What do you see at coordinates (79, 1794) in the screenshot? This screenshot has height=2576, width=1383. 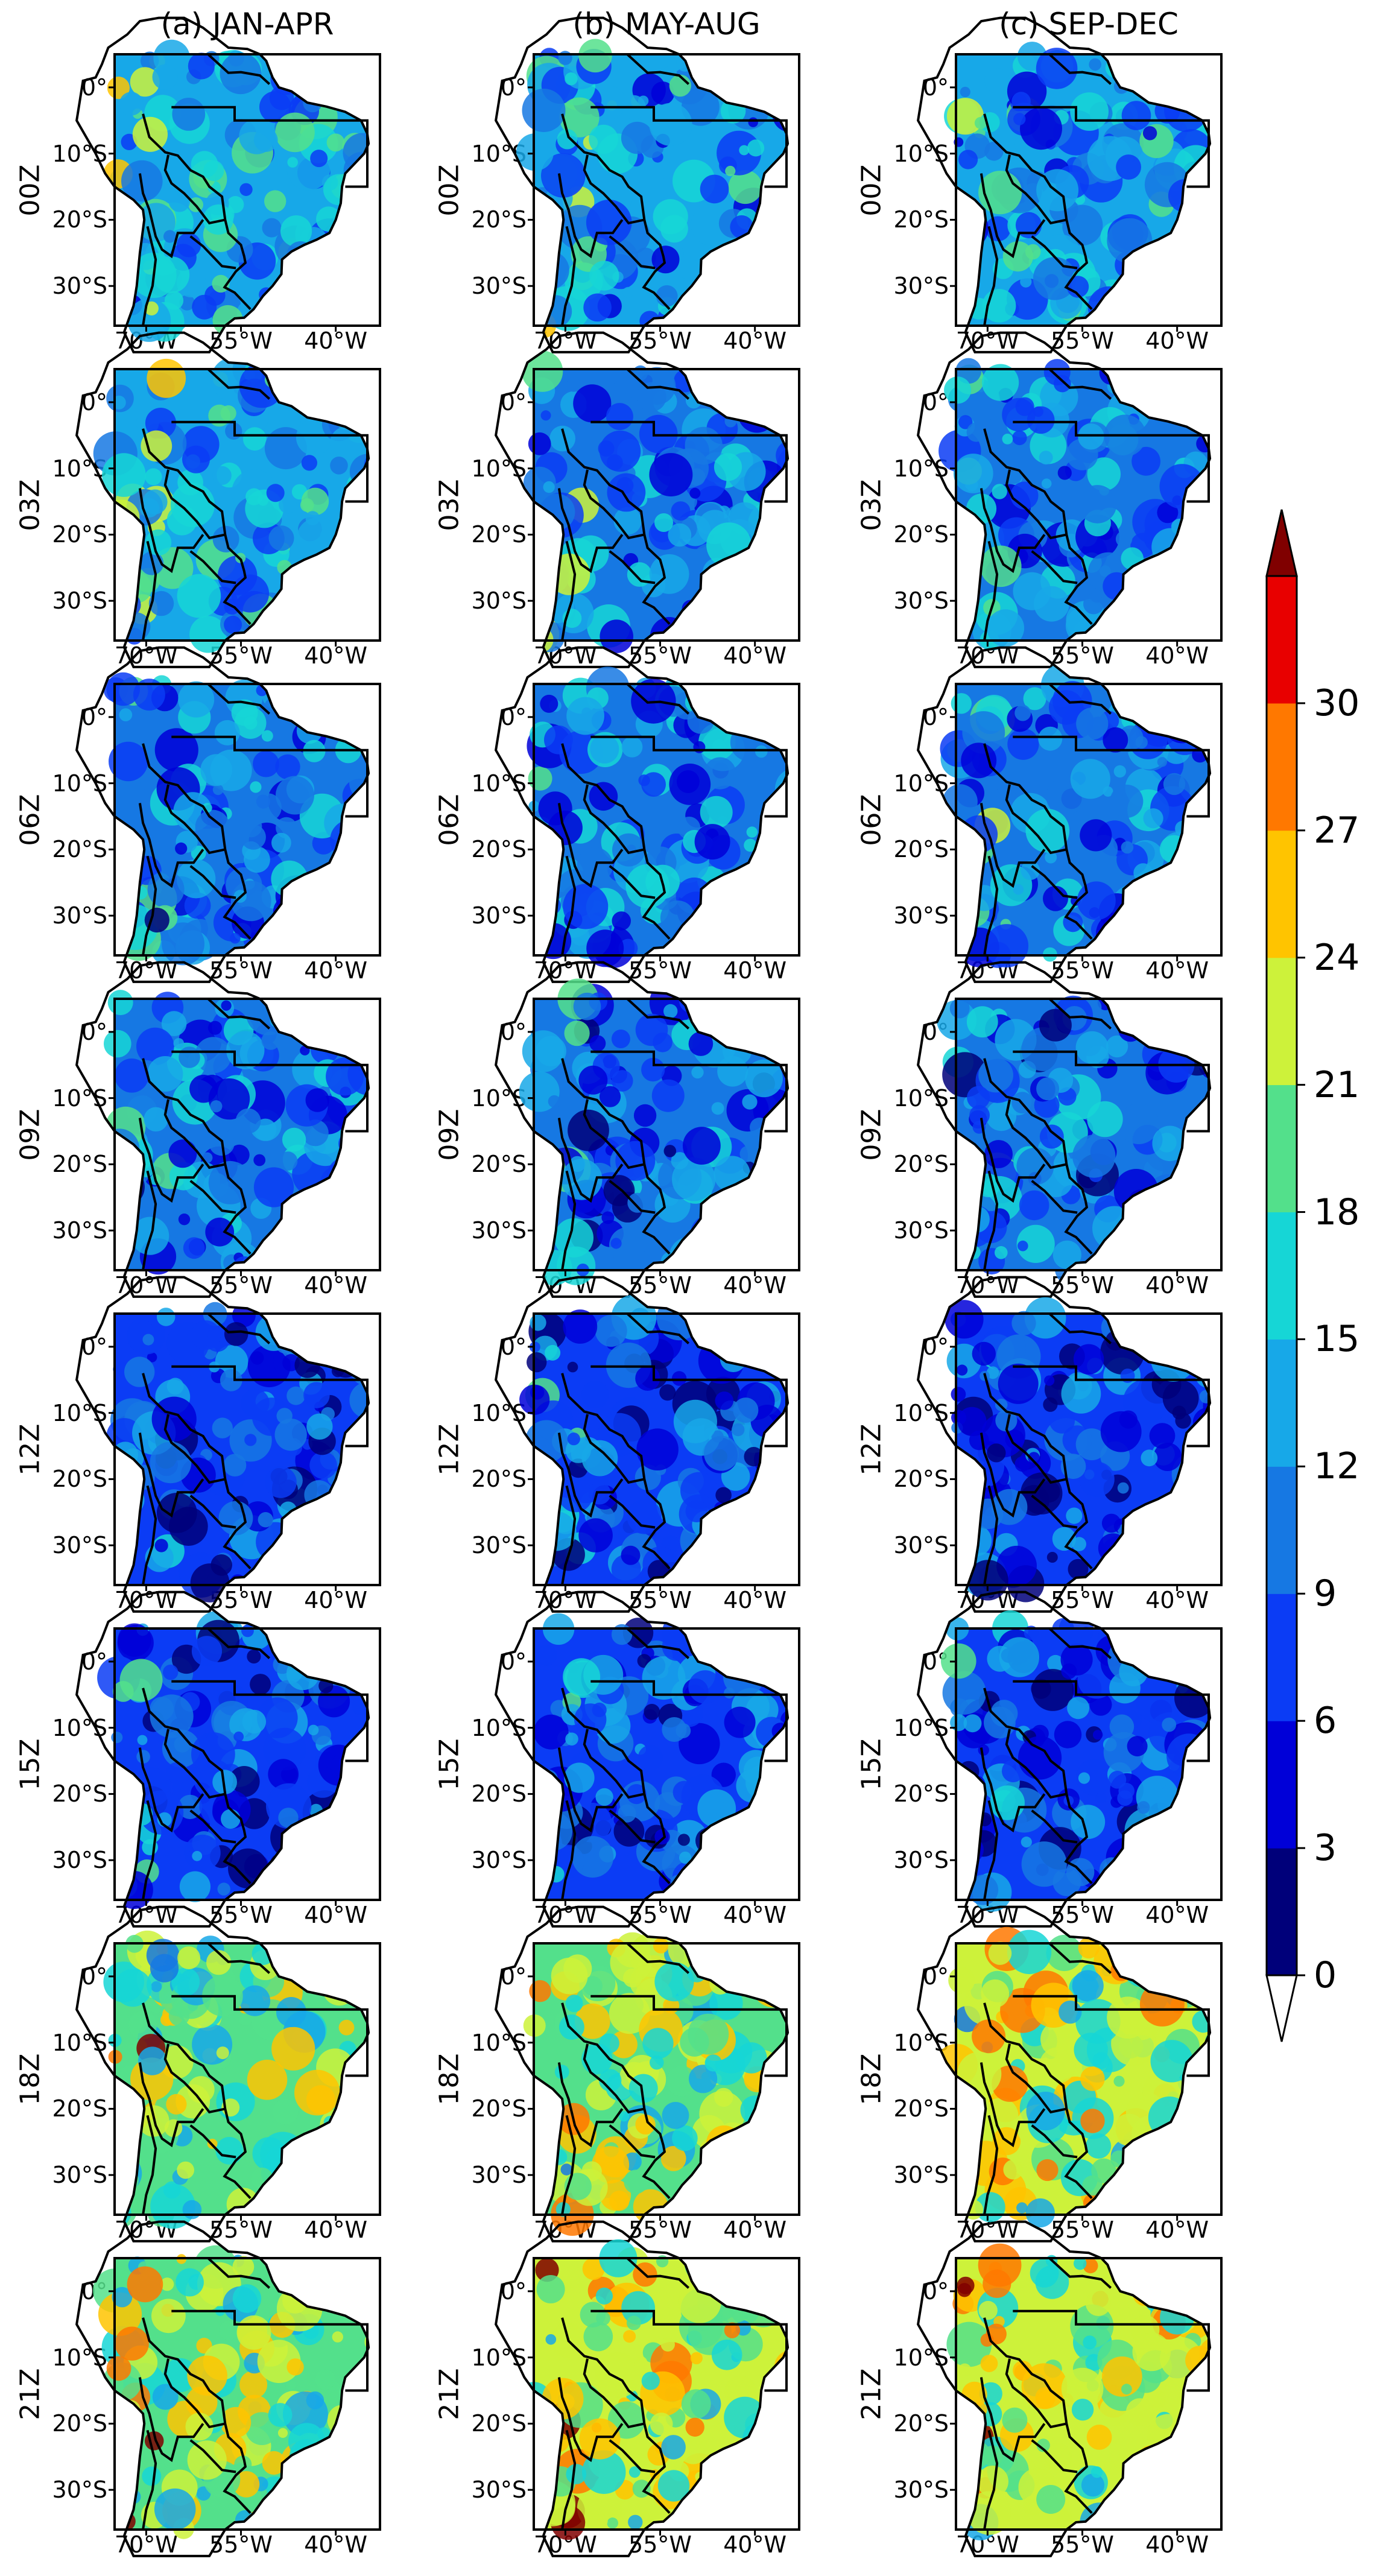 I see `lat-tick-label: 20°S` at bounding box center [79, 1794].